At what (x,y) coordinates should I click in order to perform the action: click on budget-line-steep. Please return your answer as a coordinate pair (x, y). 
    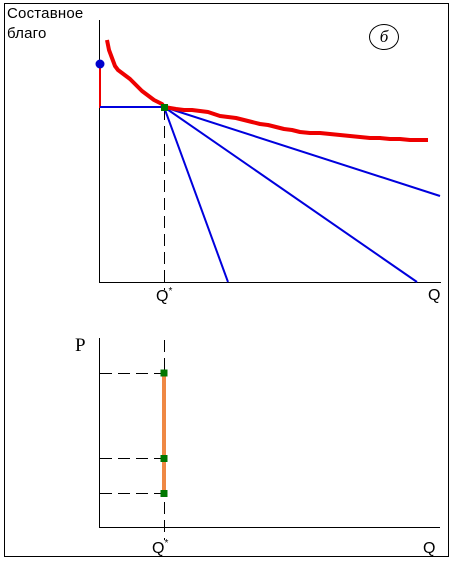
    Looking at the image, I should click on (196, 194).